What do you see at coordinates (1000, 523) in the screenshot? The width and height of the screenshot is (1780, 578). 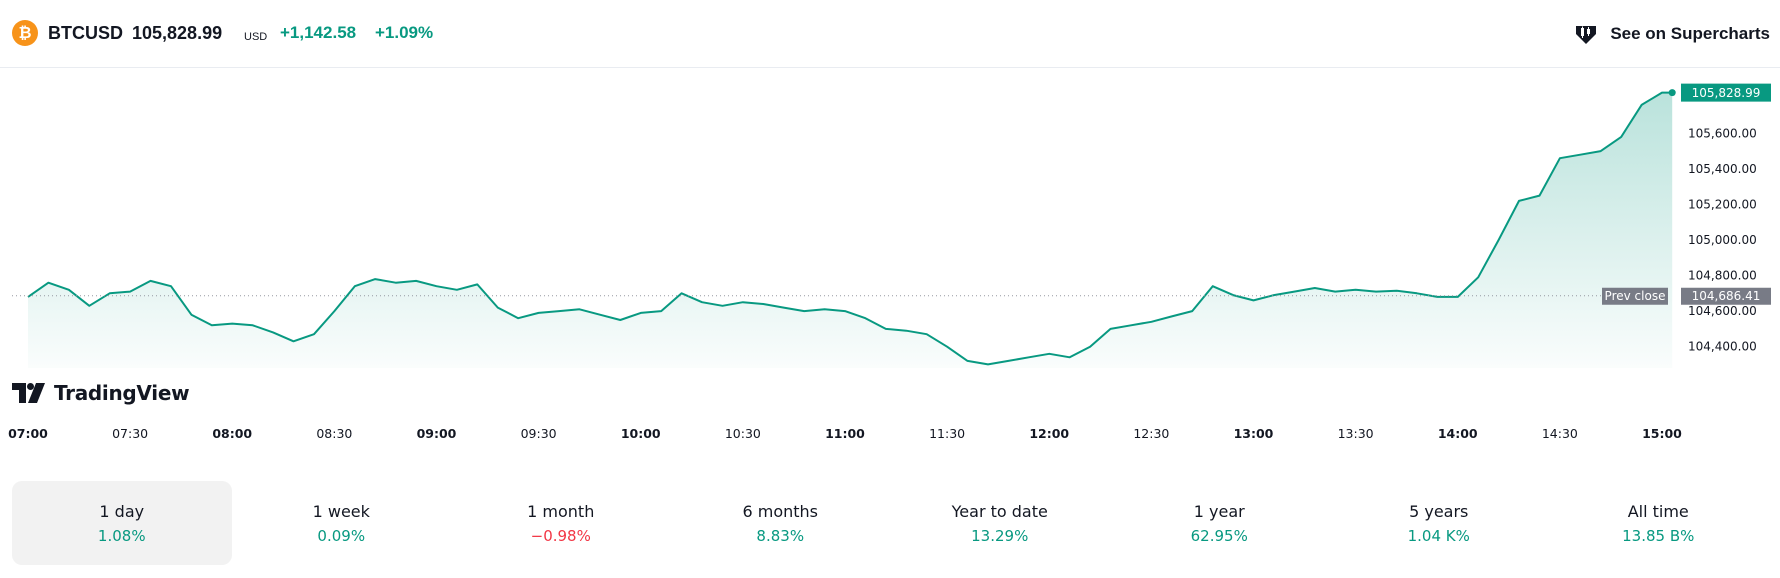 I see `period-tab-year-to-date: Year to date 13.29%` at bounding box center [1000, 523].